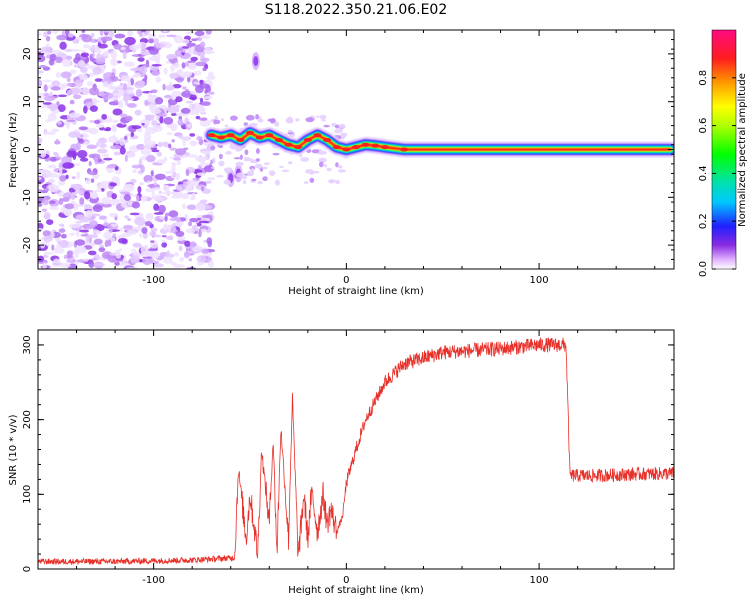  What do you see at coordinates (703, 221) in the screenshot?
I see `colorbar-tick-label: 0.2` at bounding box center [703, 221].